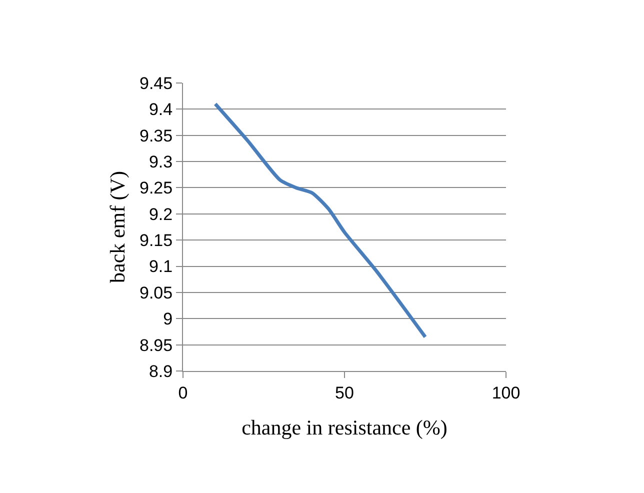  Describe the element at coordinates (160, 110) in the screenshot. I see `y-tick-label: 9.4` at that location.